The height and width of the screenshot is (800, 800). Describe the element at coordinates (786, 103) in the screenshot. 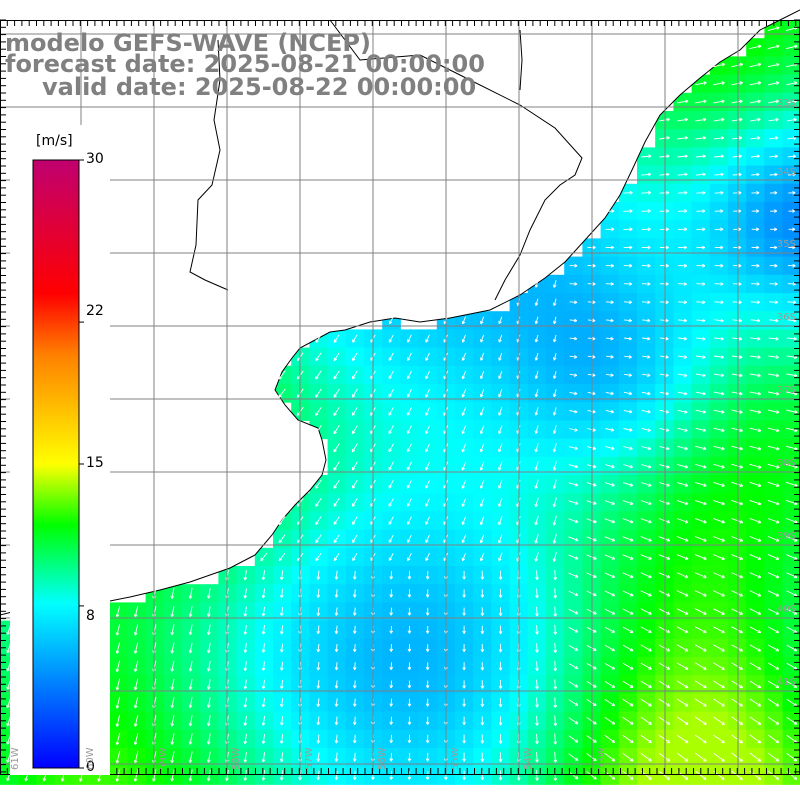

I see `lat-label: 33S` at that location.